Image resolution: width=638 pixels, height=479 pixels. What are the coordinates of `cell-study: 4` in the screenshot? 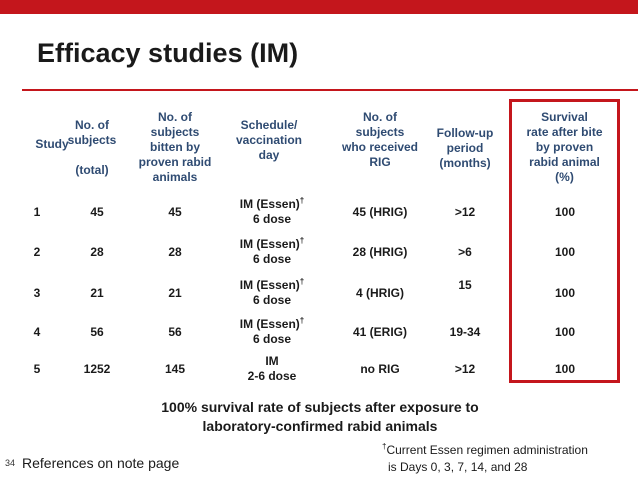 It's located at (37, 332).